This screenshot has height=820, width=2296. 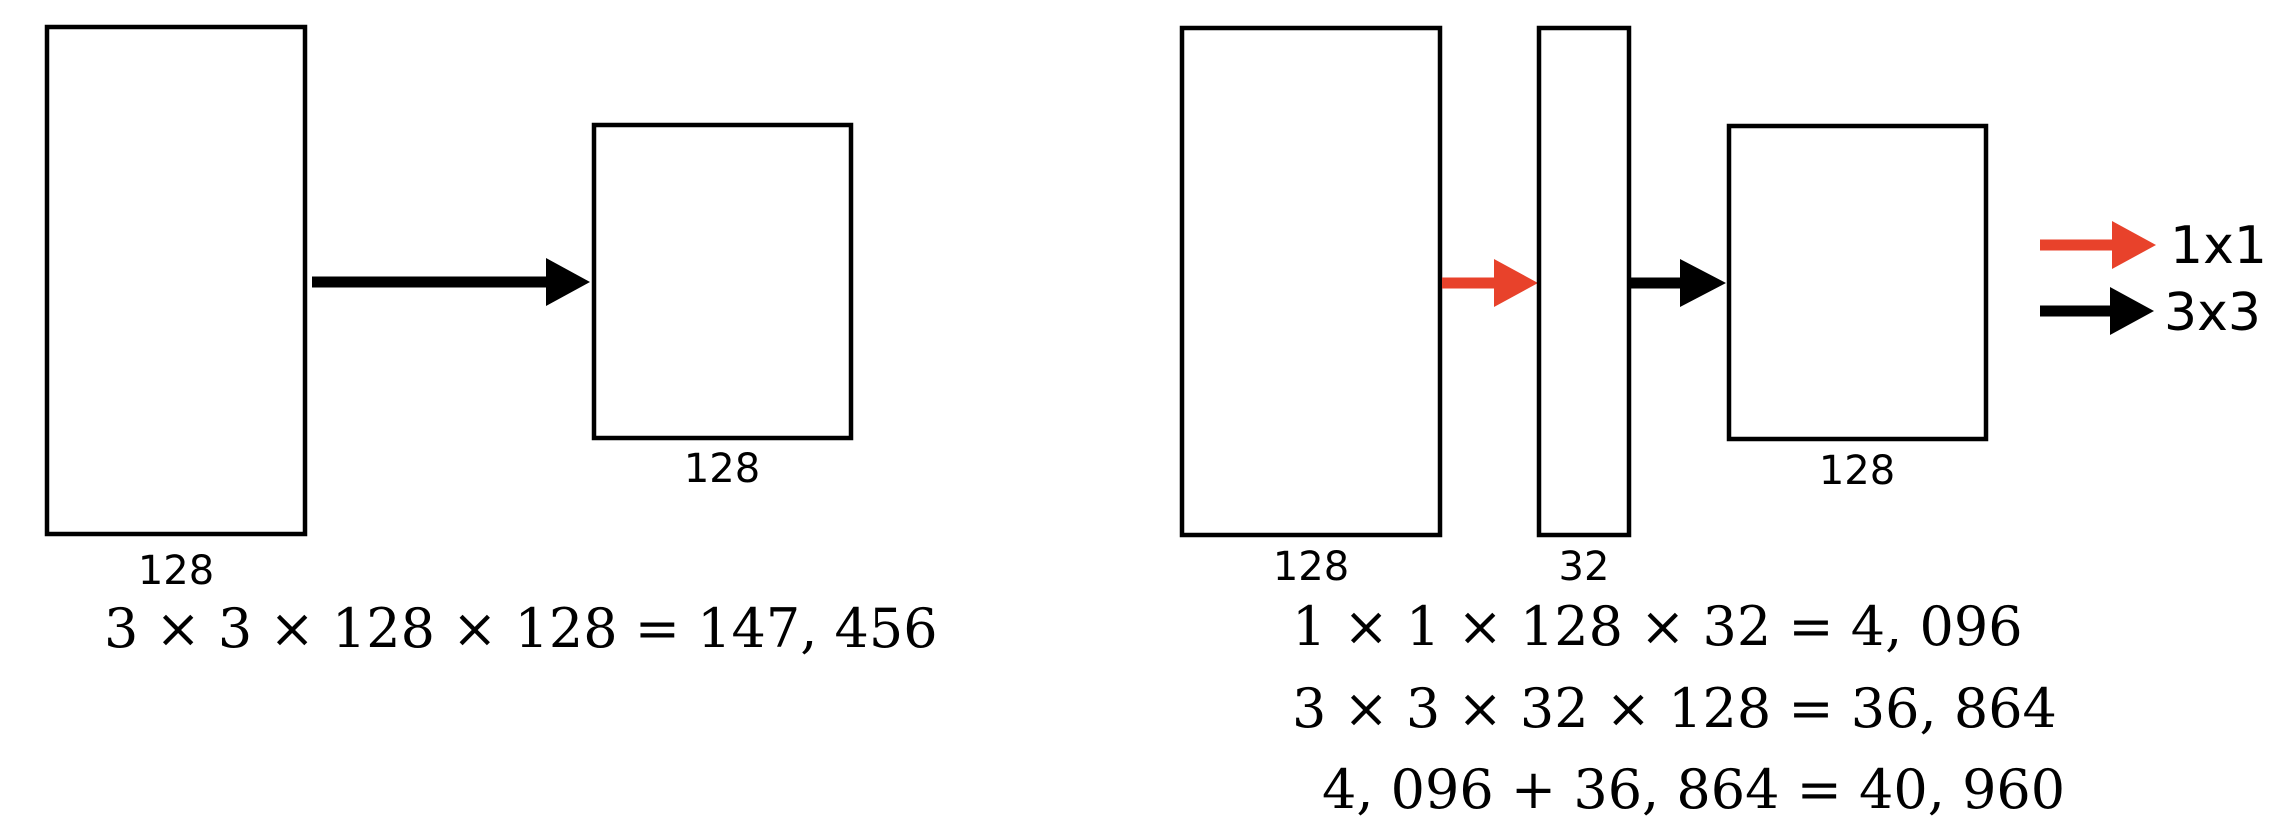 What do you see at coordinates (1311, 567) in the screenshot?
I see `right-input-channels-label: 128` at bounding box center [1311, 567].